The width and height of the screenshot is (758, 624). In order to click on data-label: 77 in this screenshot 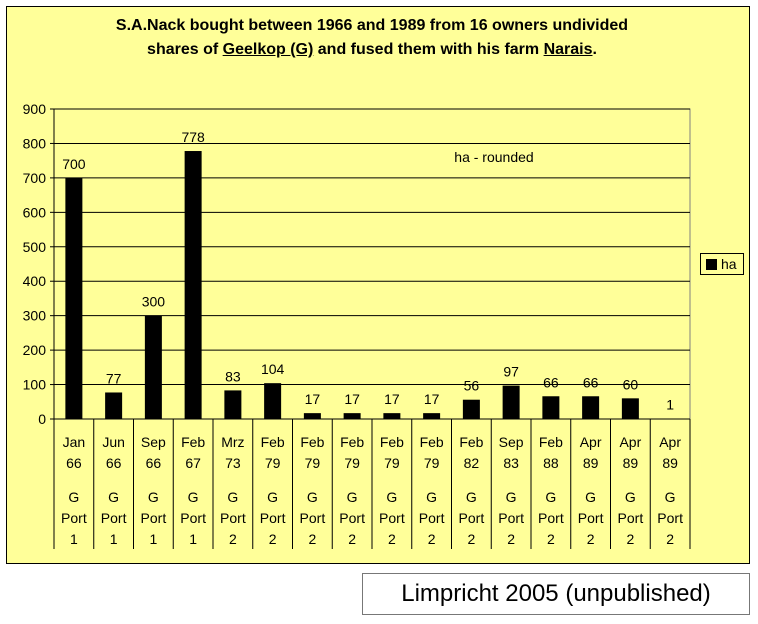, I will do `click(114, 378)`.